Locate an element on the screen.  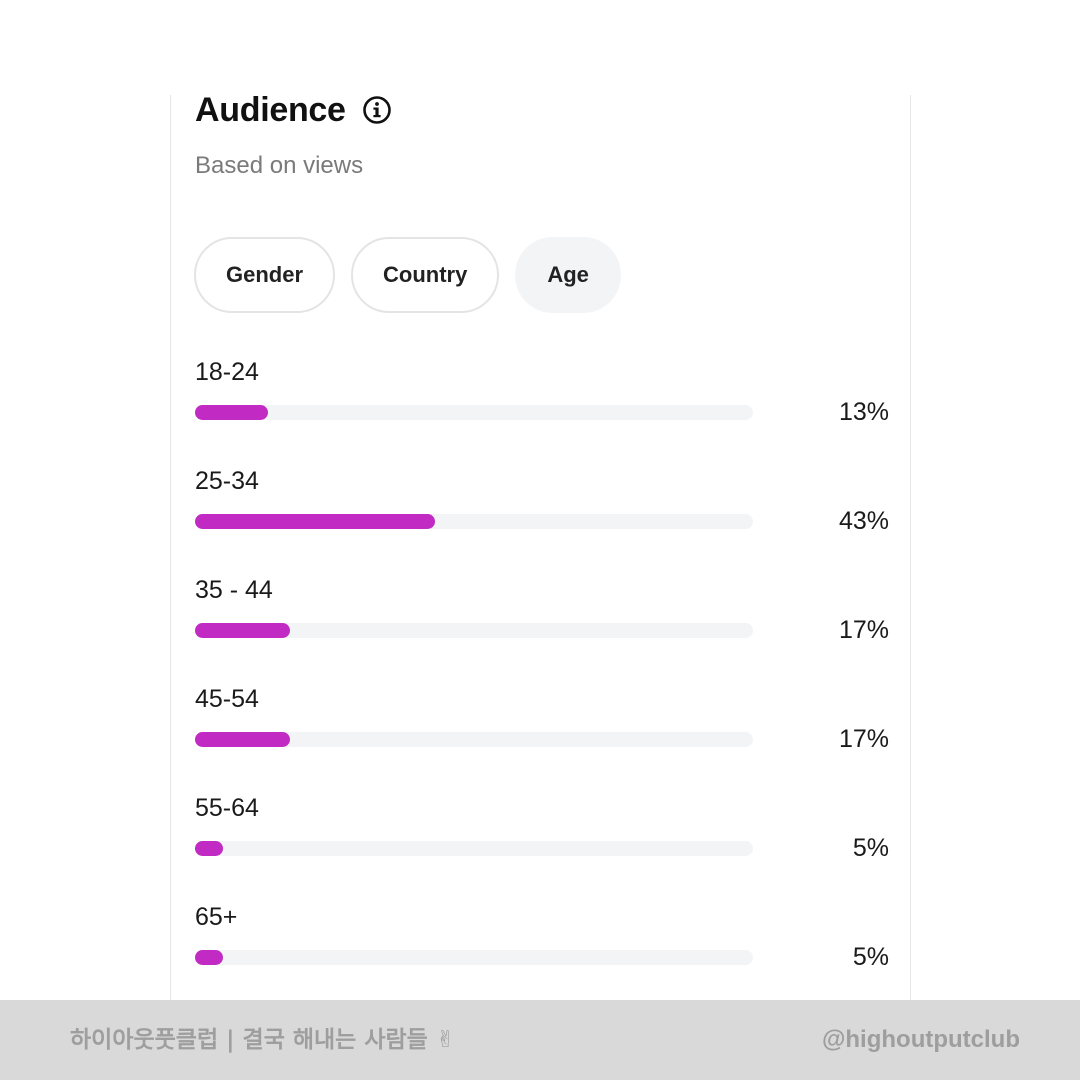
age-row-18-24: 18-24 13% is located at coordinates (545, 412).